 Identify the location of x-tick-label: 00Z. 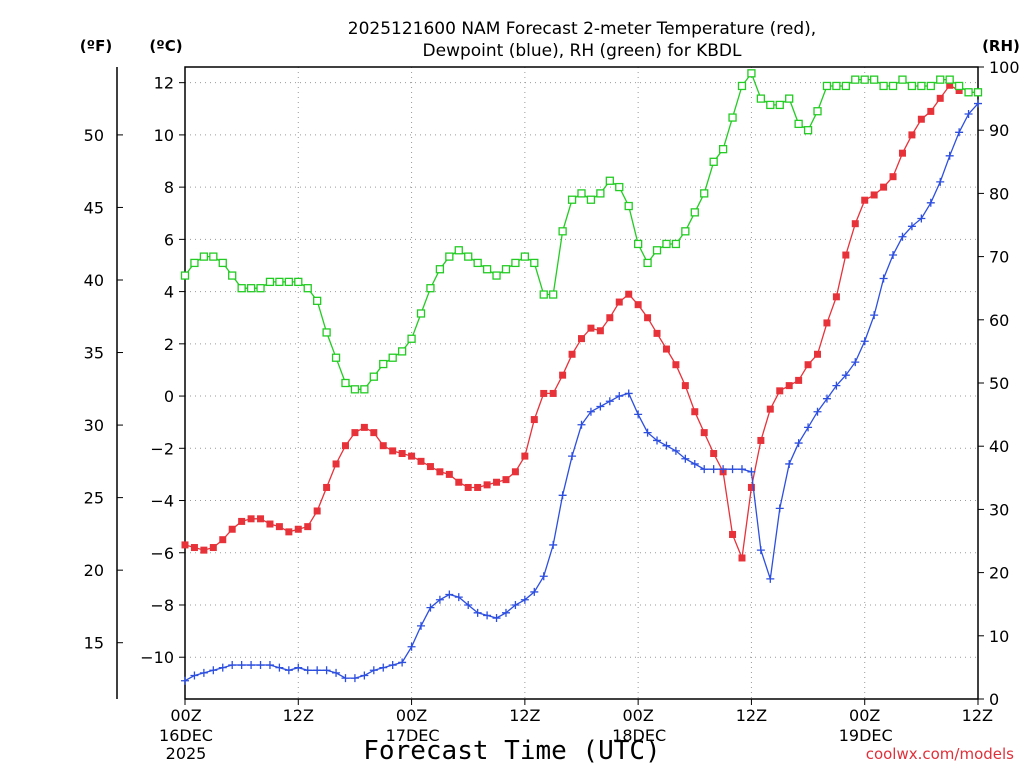
(864, 715).